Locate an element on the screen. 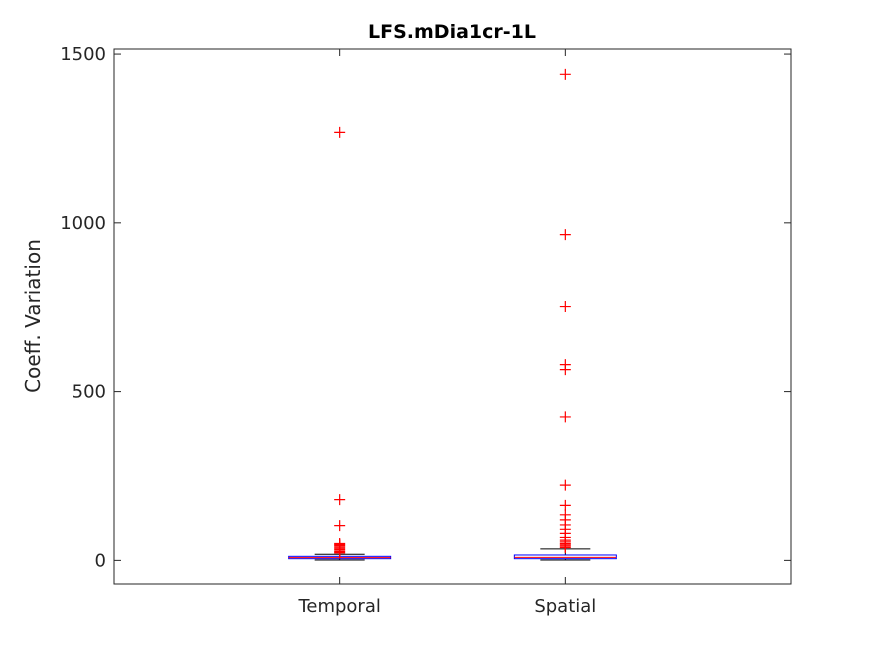 The image size is (875, 656). y-tick-label: 0 is located at coordinates (100, 560).